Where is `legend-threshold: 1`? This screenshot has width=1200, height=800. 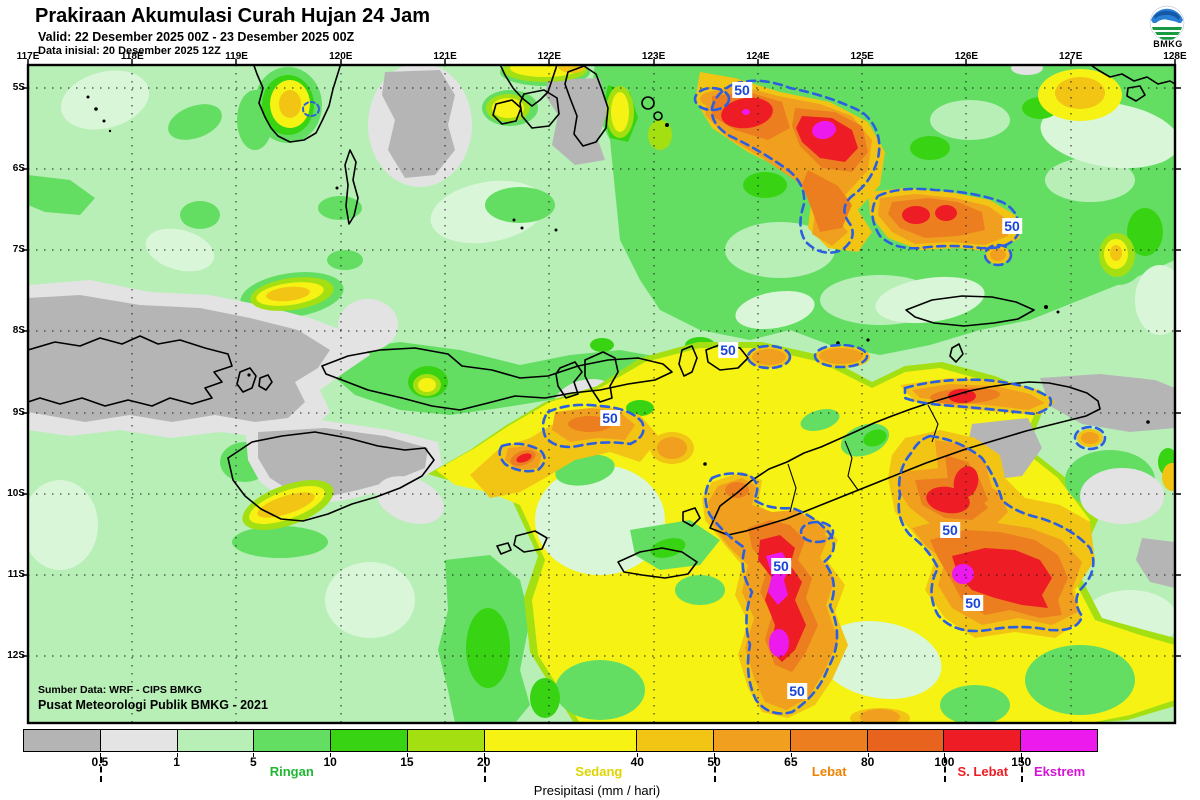 legend-threshold: 1 is located at coordinates (176, 762).